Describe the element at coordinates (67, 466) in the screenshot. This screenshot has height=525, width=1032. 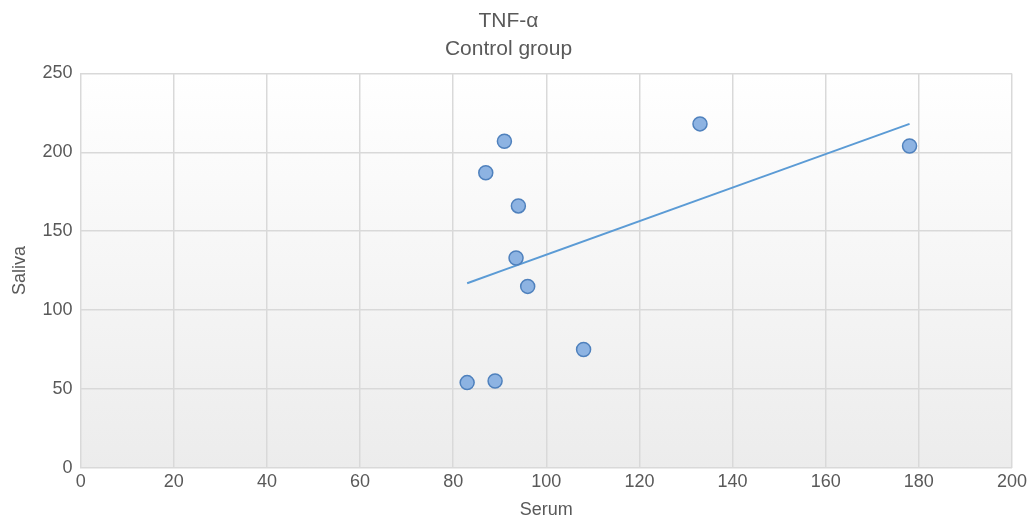
I see `y-tick-label: 0` at that location.